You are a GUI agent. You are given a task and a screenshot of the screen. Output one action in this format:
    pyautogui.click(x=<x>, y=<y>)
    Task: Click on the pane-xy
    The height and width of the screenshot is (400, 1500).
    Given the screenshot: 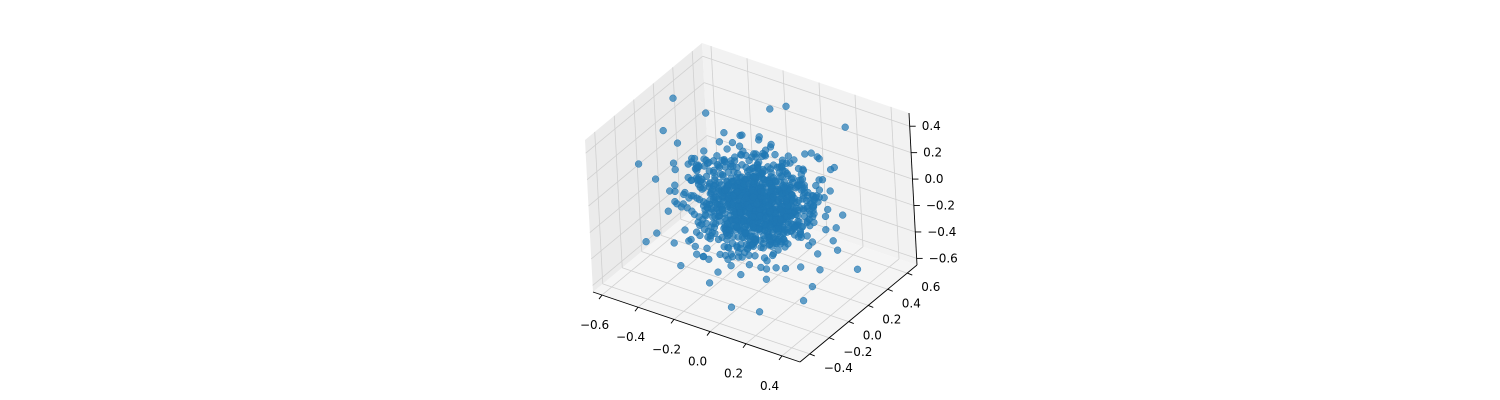 What is the action you would take?
    pyautogui.click(x=755, y=278)
    